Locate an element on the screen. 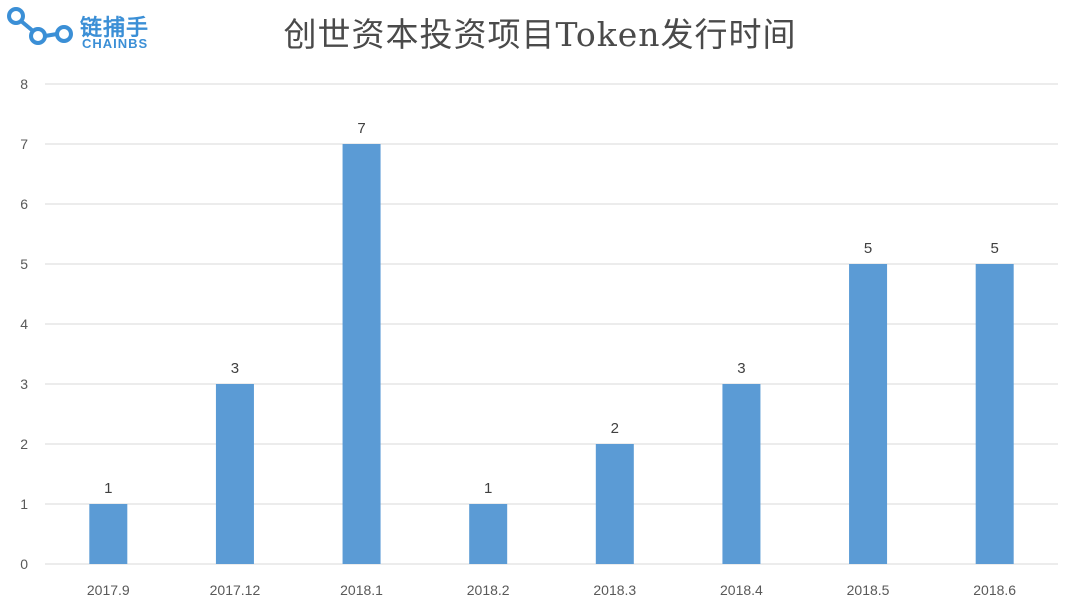 Image resolution: width=1080 pixels, height=607 pixels. y-tick-label: 3 is located at coordinates (24, 384).